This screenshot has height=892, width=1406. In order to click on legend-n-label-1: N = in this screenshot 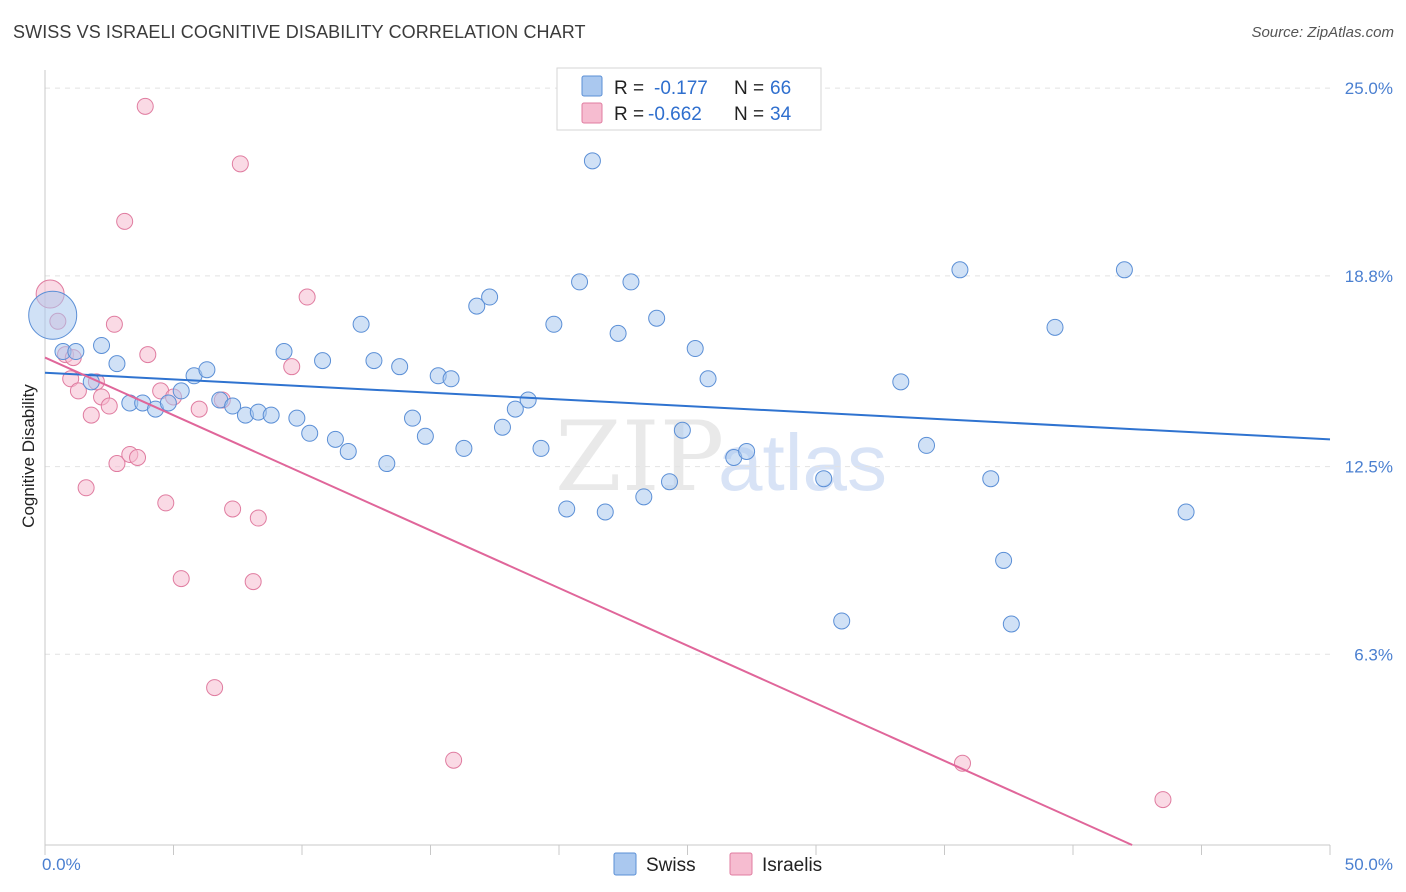, I will do `click(749, 88)`.